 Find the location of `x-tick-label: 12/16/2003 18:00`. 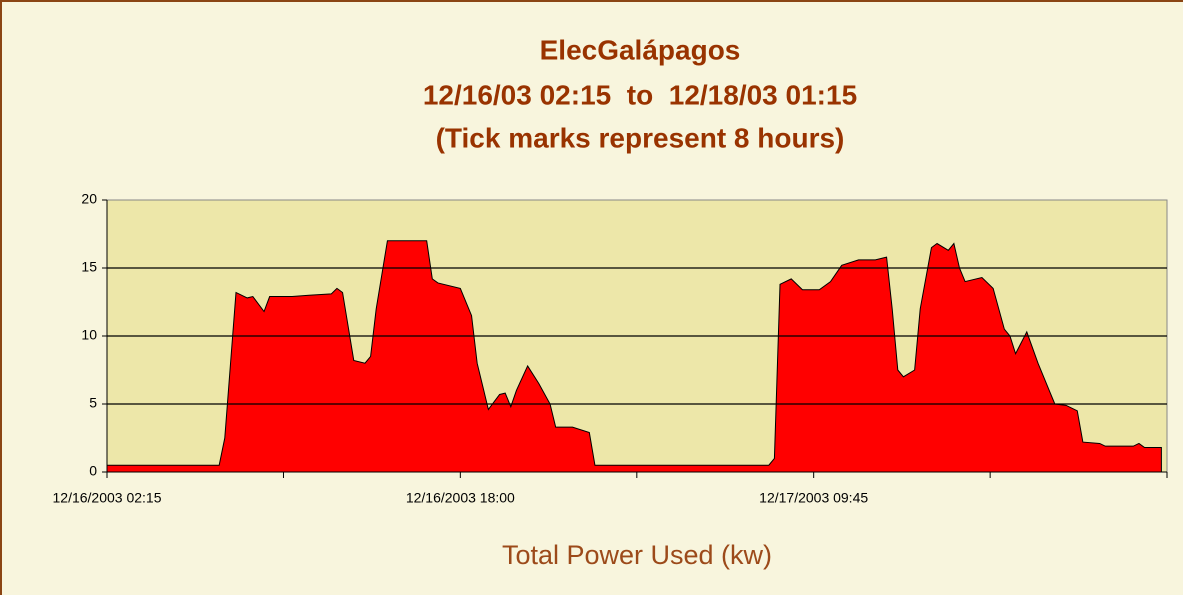

x-tick-label: 12/16/2003 18:00 is located at coordinates (460, 498).